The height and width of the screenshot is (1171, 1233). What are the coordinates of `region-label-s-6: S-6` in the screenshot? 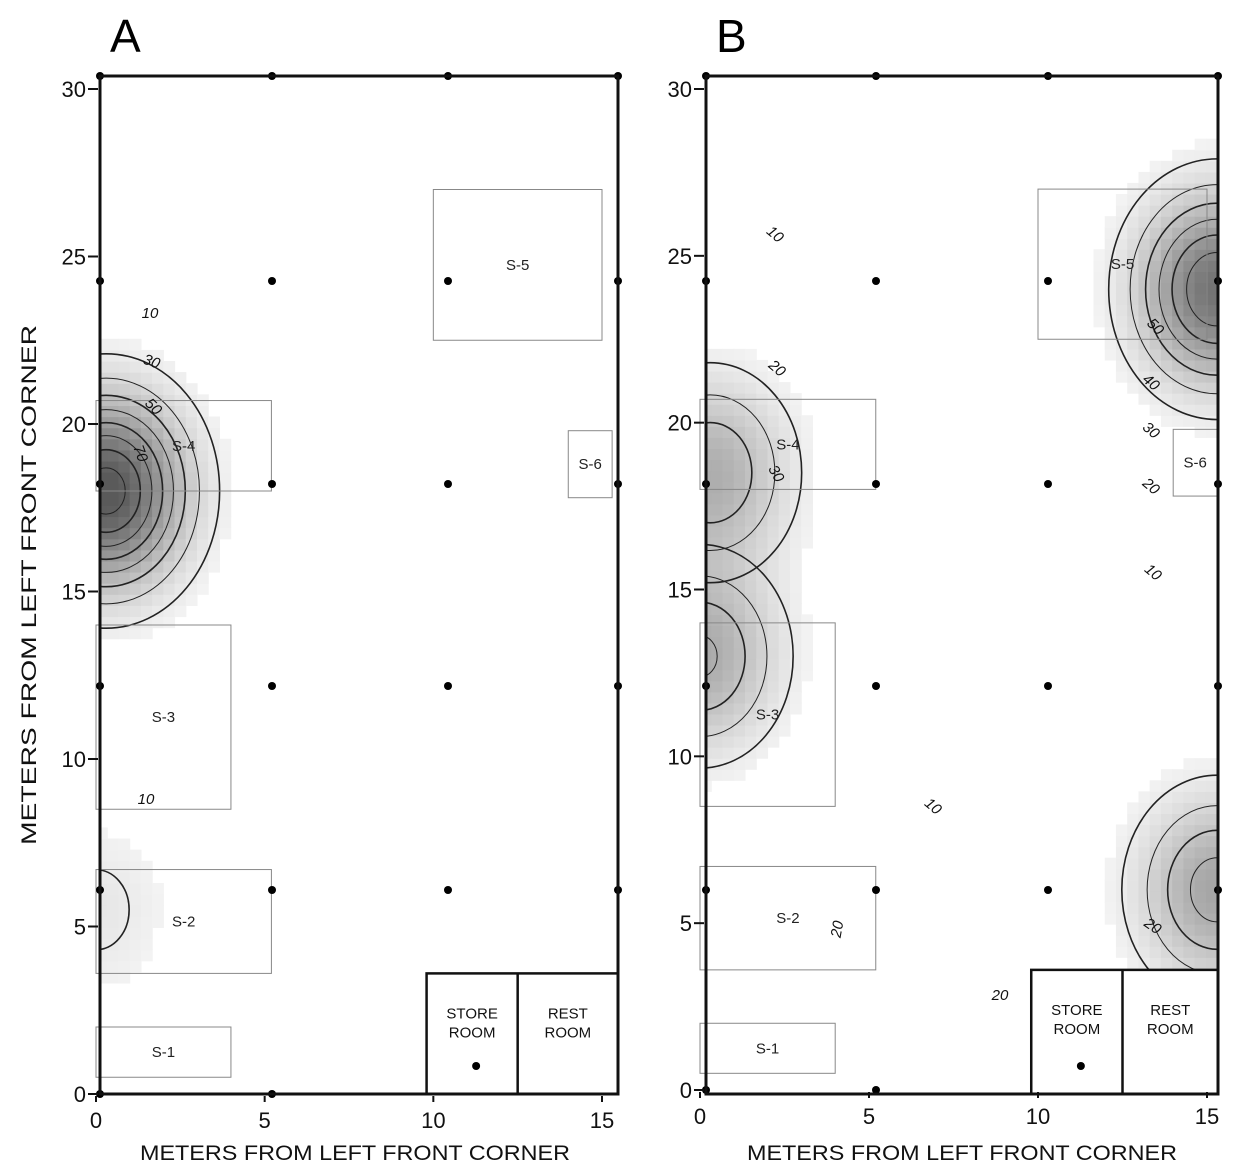 It's located at (1194, 463).